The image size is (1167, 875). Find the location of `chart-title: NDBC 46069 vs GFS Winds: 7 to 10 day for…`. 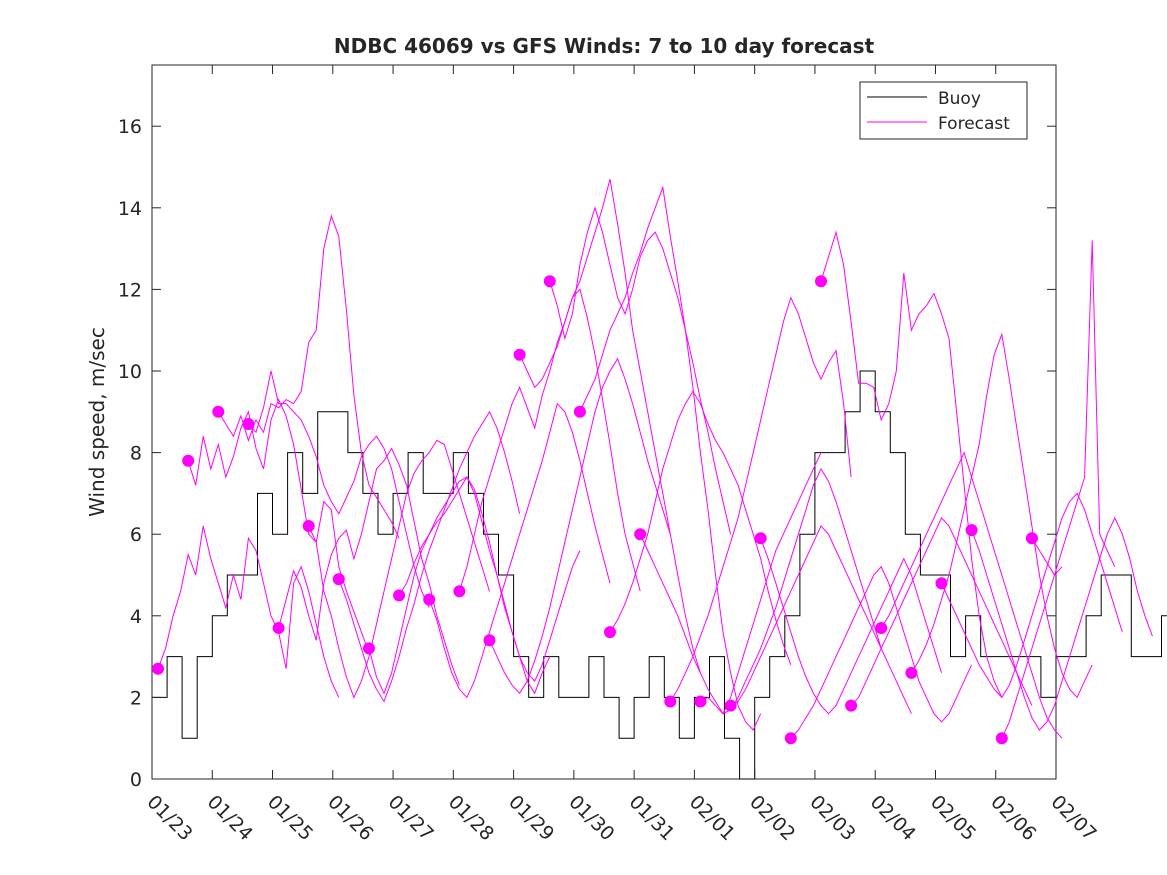

chart-title: NDBC 46069 vs GFS Winds: 7 to 10 day for… is located at coordinates (604, 46).